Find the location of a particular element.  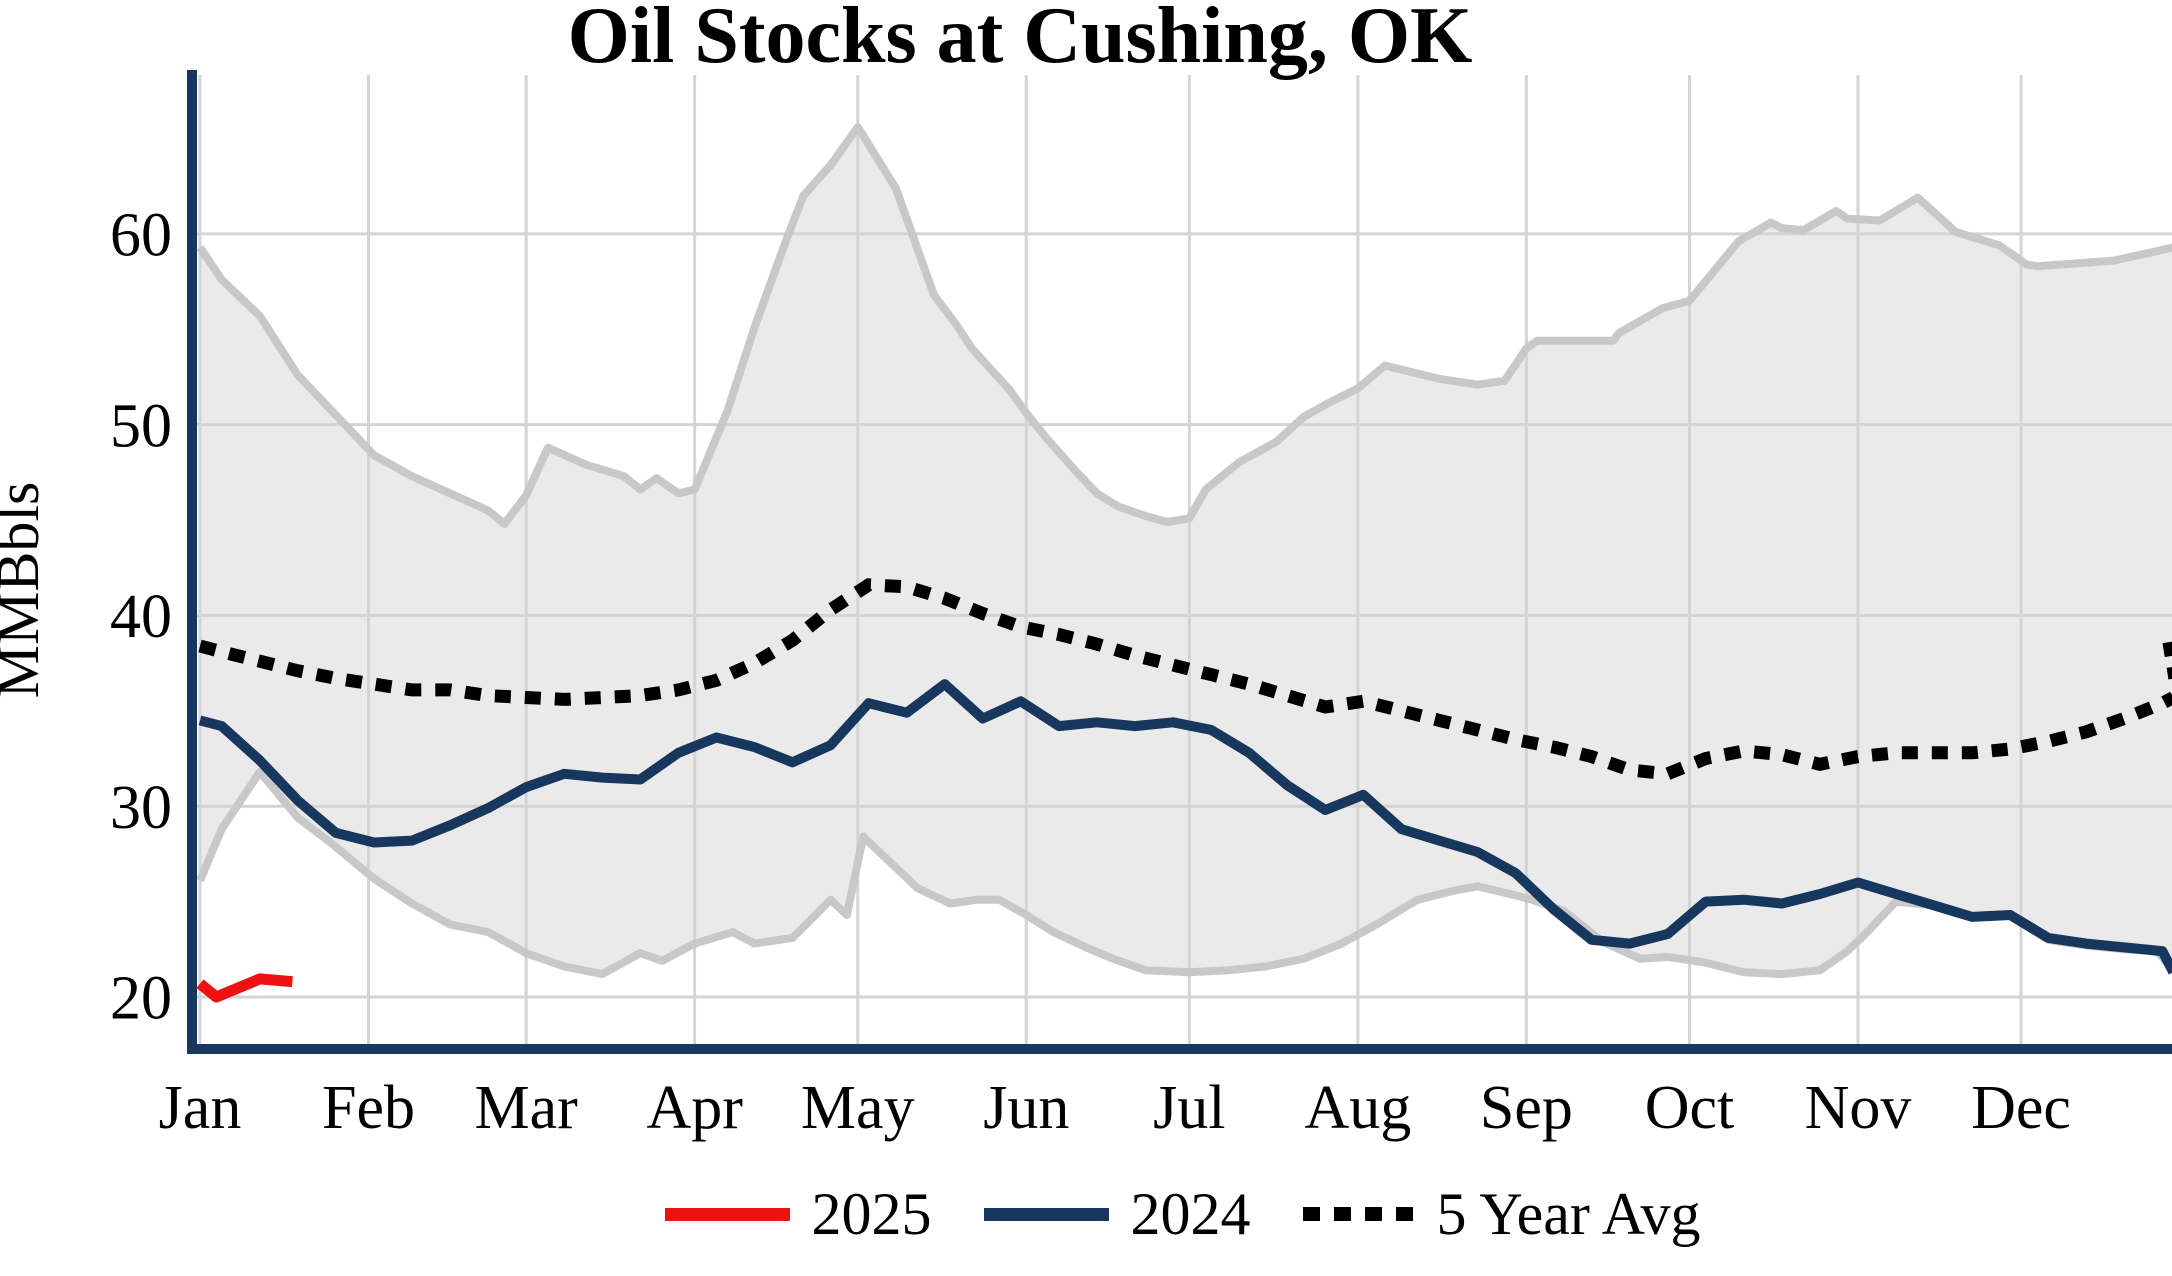

legend-swatch-dotted is located at coordinates (1358, 1214).